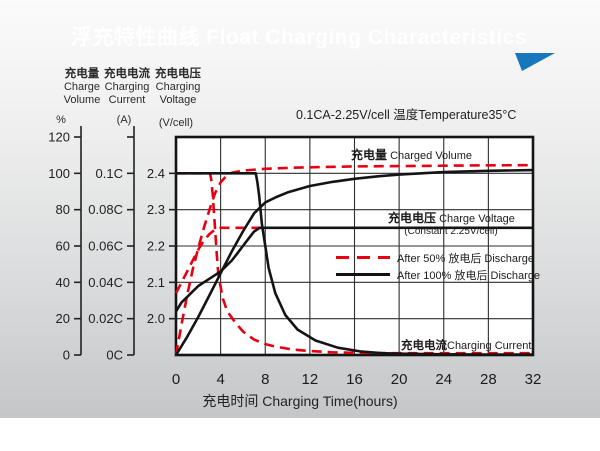  Describe the element at coordinates (105, 282) in the screenshot. I see `current-tick-label: 0.04C` at that location.